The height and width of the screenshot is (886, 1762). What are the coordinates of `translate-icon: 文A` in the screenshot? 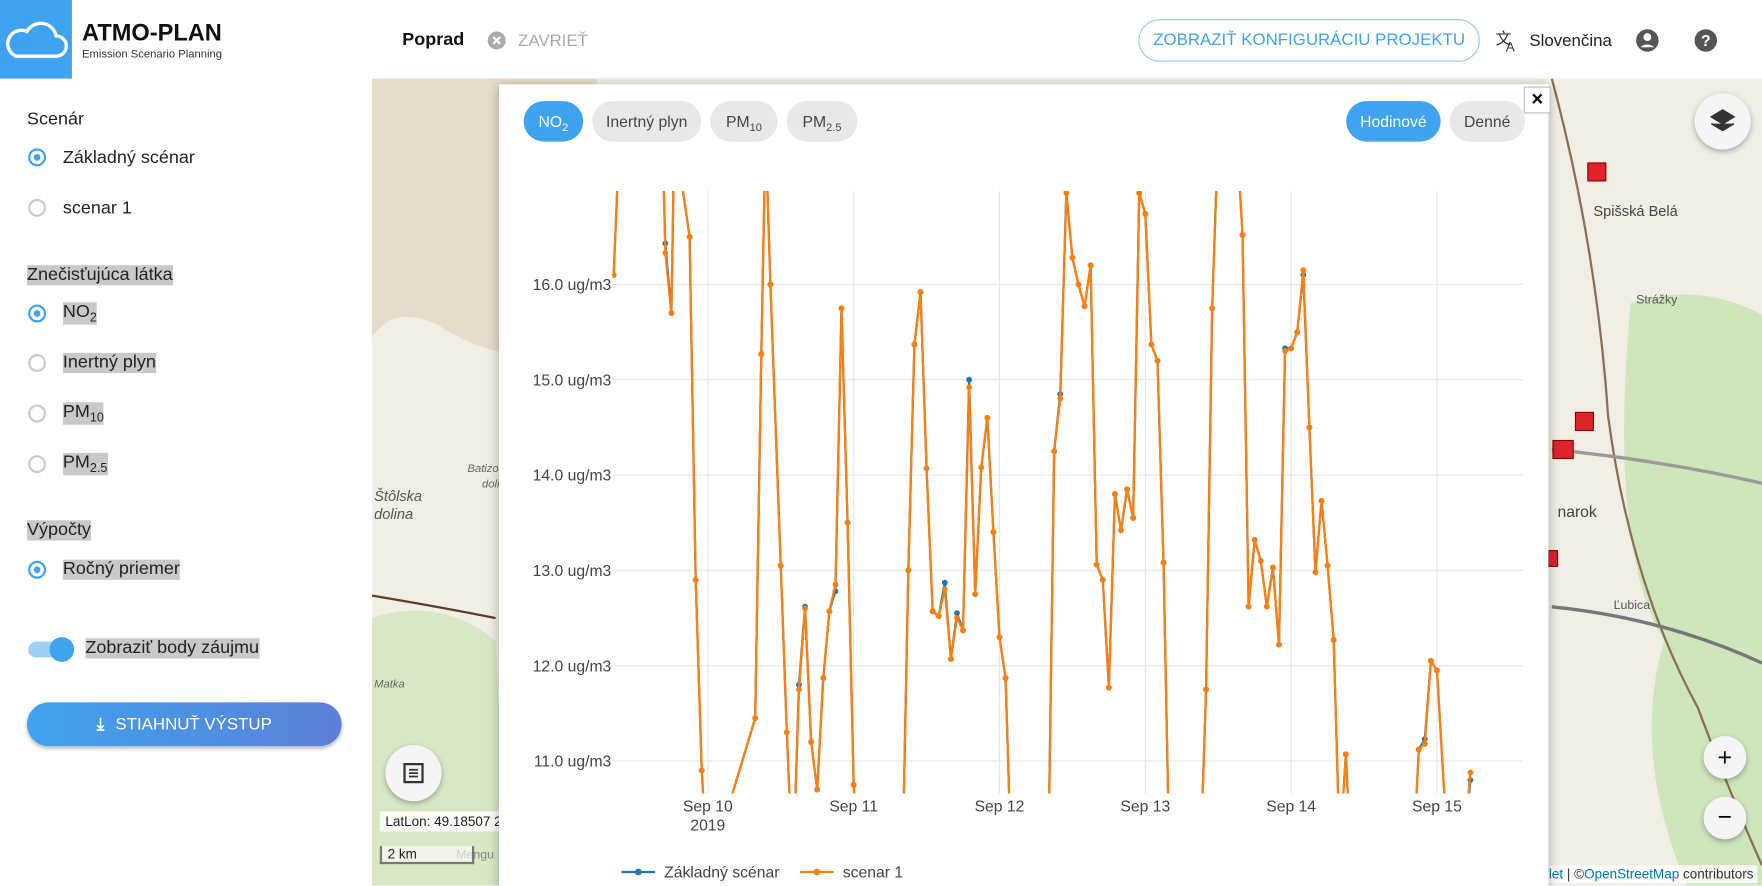 It's located at (1507, 40).